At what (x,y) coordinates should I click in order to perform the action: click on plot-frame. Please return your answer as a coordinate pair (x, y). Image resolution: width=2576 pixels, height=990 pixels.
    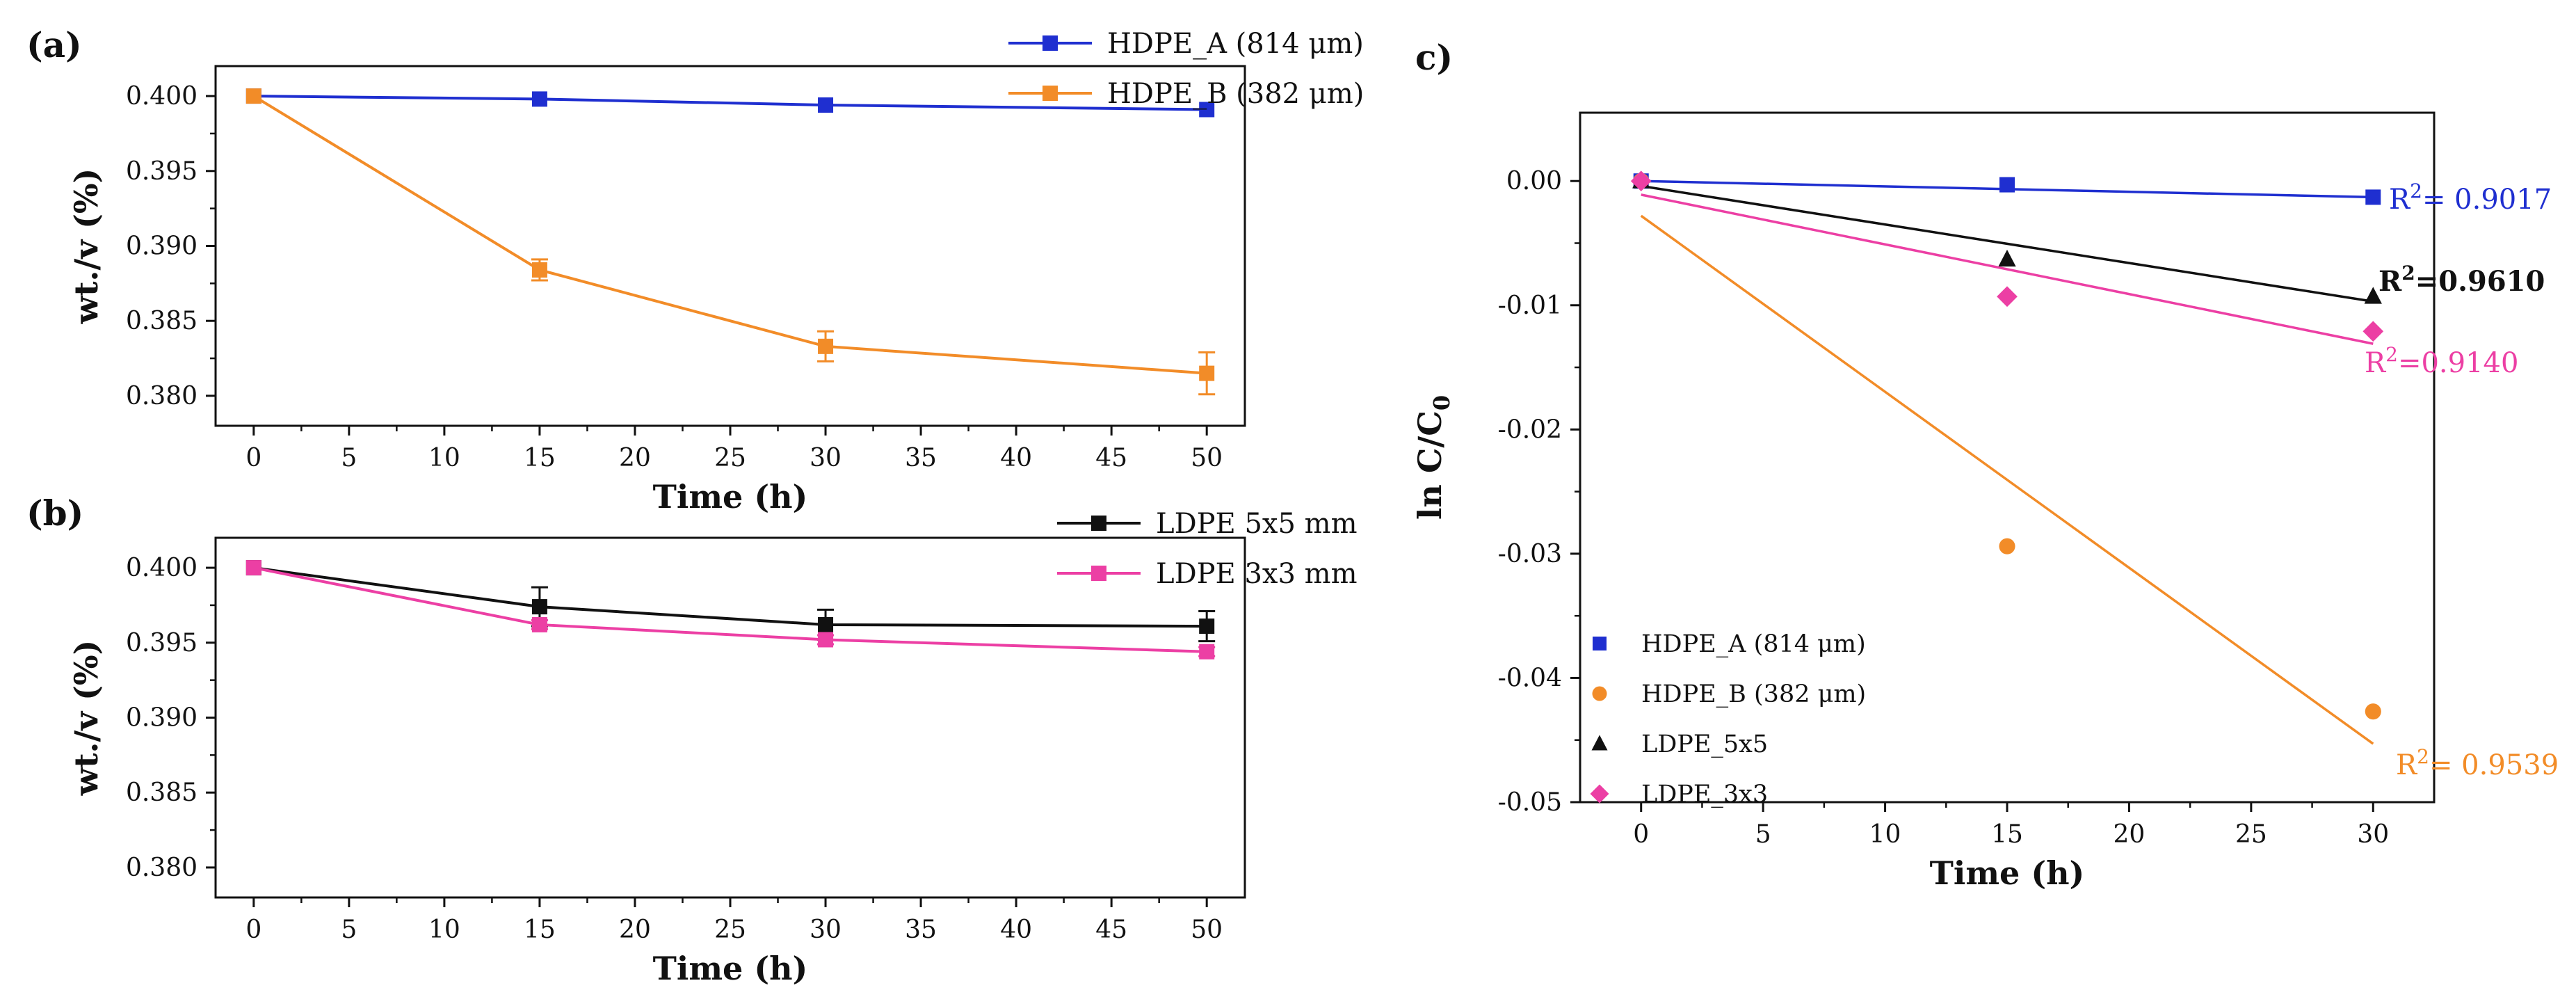
    Looking at the image, I should click on (730, 246).